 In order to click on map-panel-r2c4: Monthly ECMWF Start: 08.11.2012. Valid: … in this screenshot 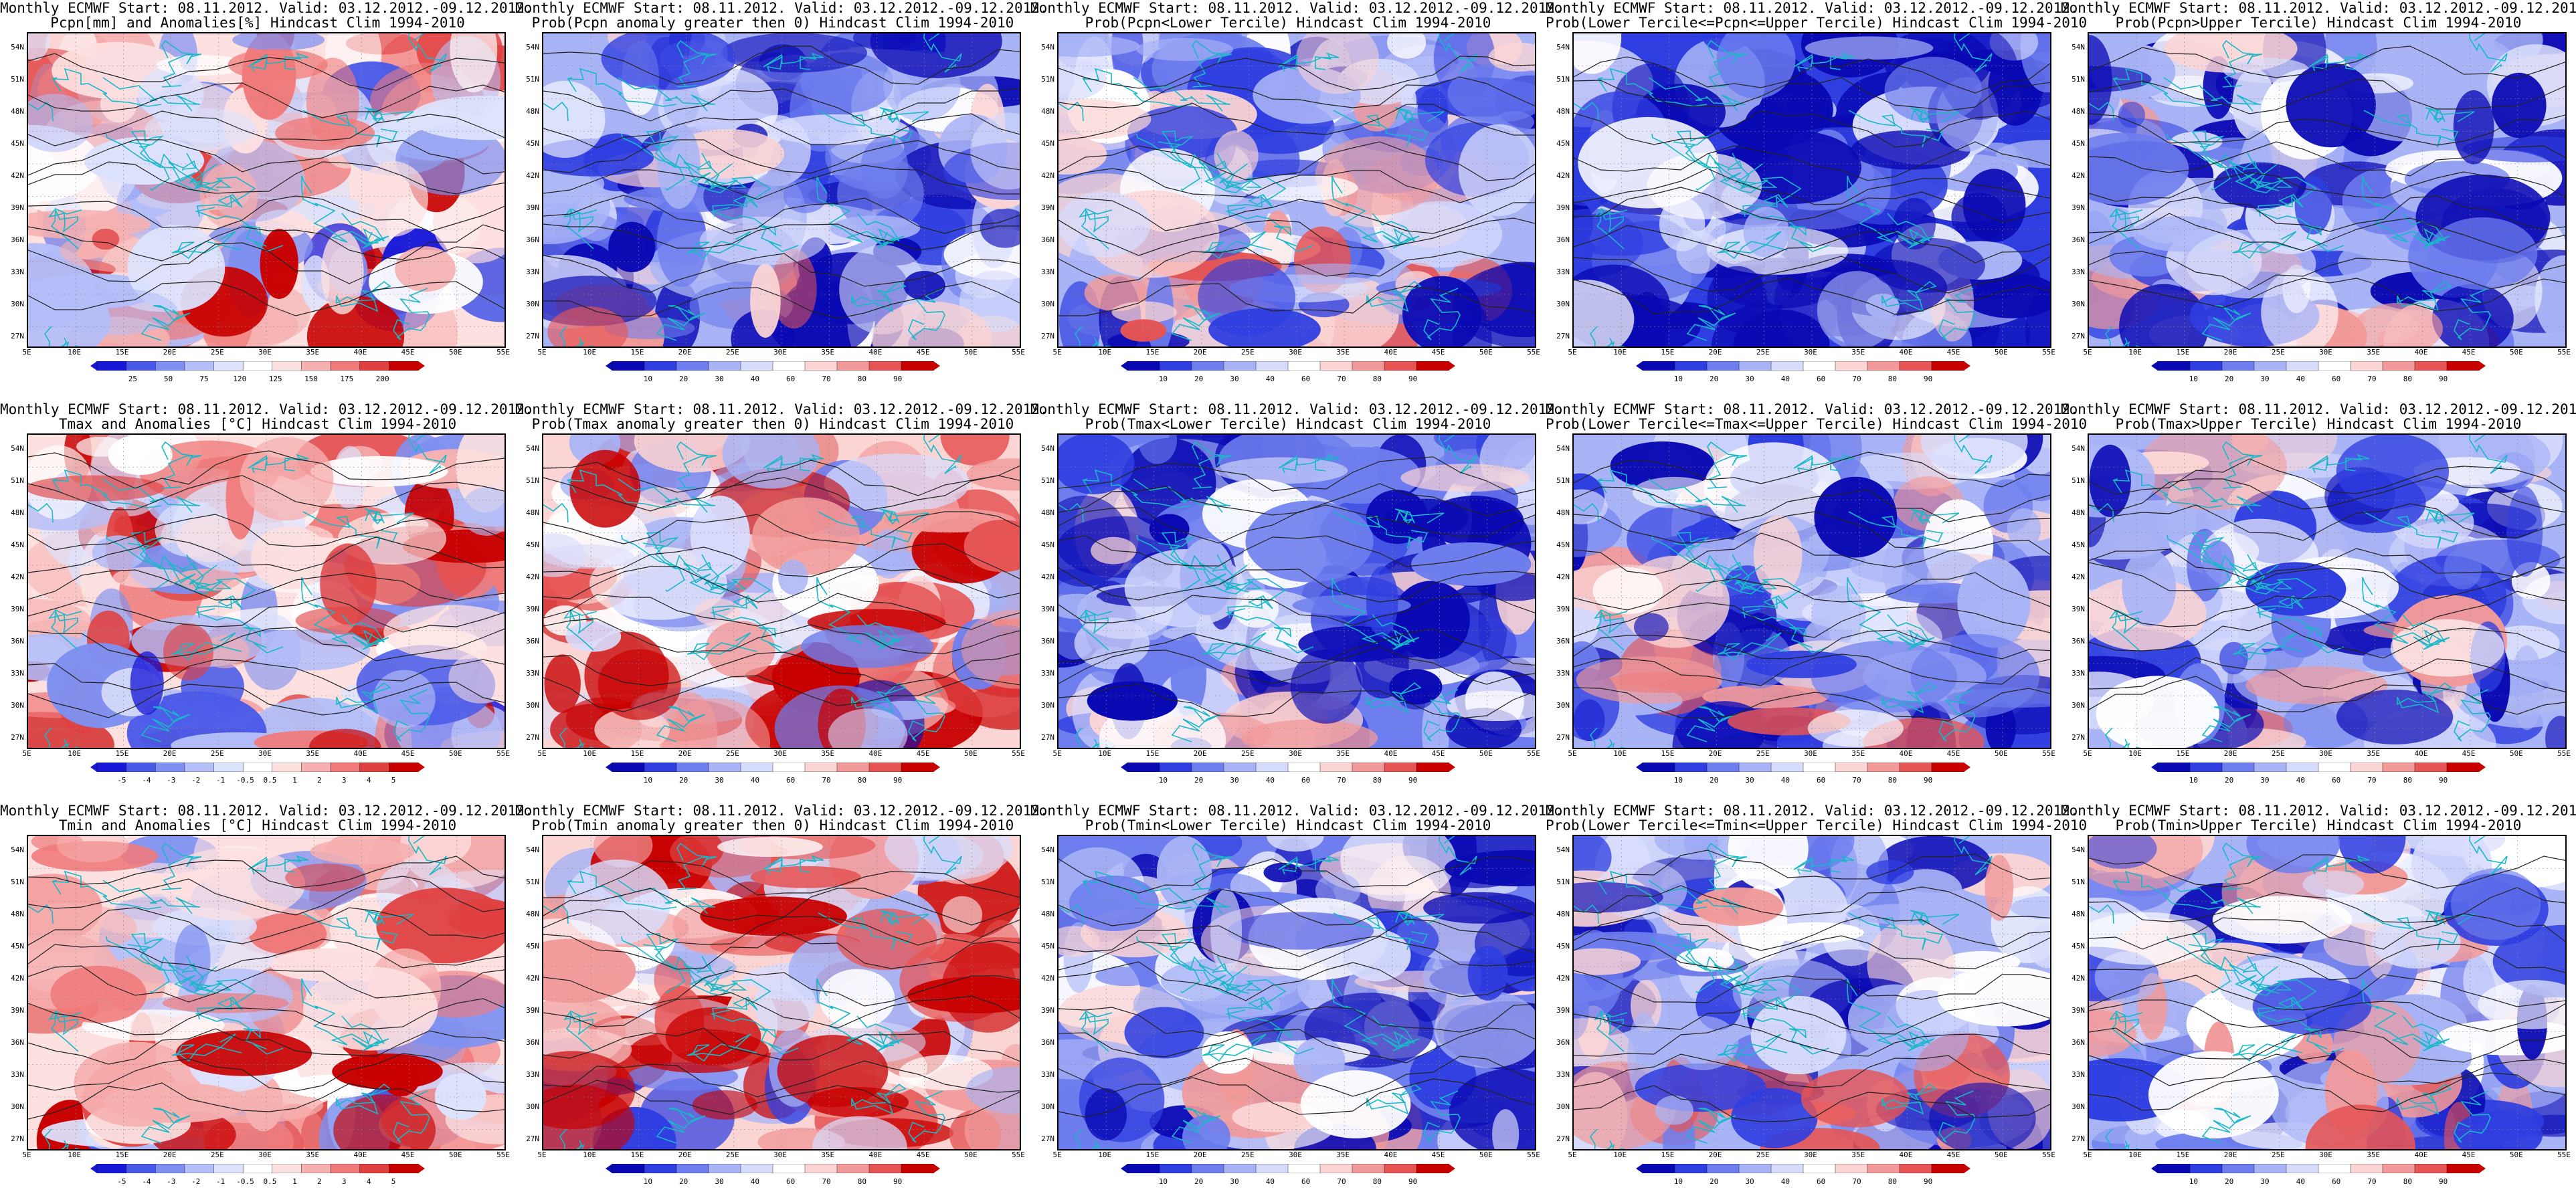, I will do `click(1817, 602)`.